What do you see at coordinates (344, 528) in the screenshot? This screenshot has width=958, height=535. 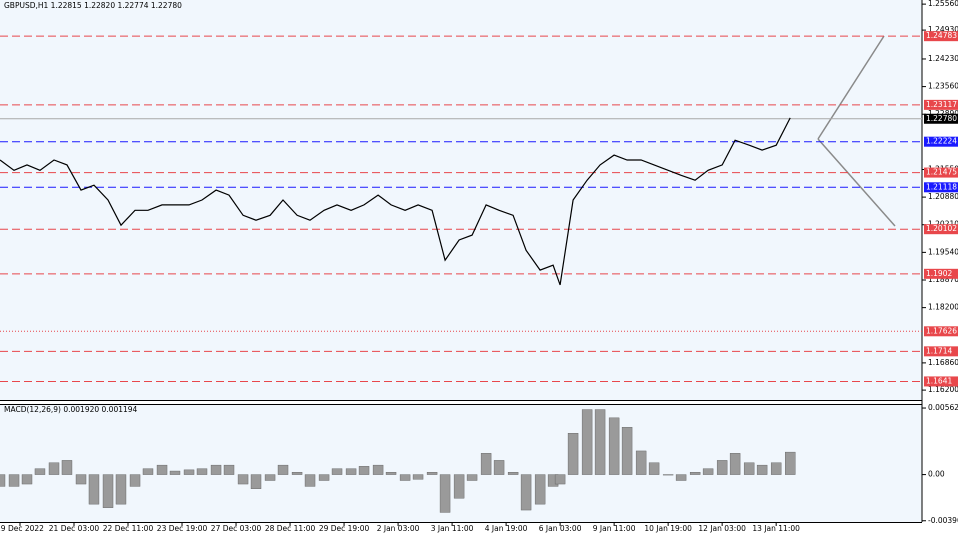 I see `x-tick-label: 29 Dec 19:00` at bounding box center [344, 528].